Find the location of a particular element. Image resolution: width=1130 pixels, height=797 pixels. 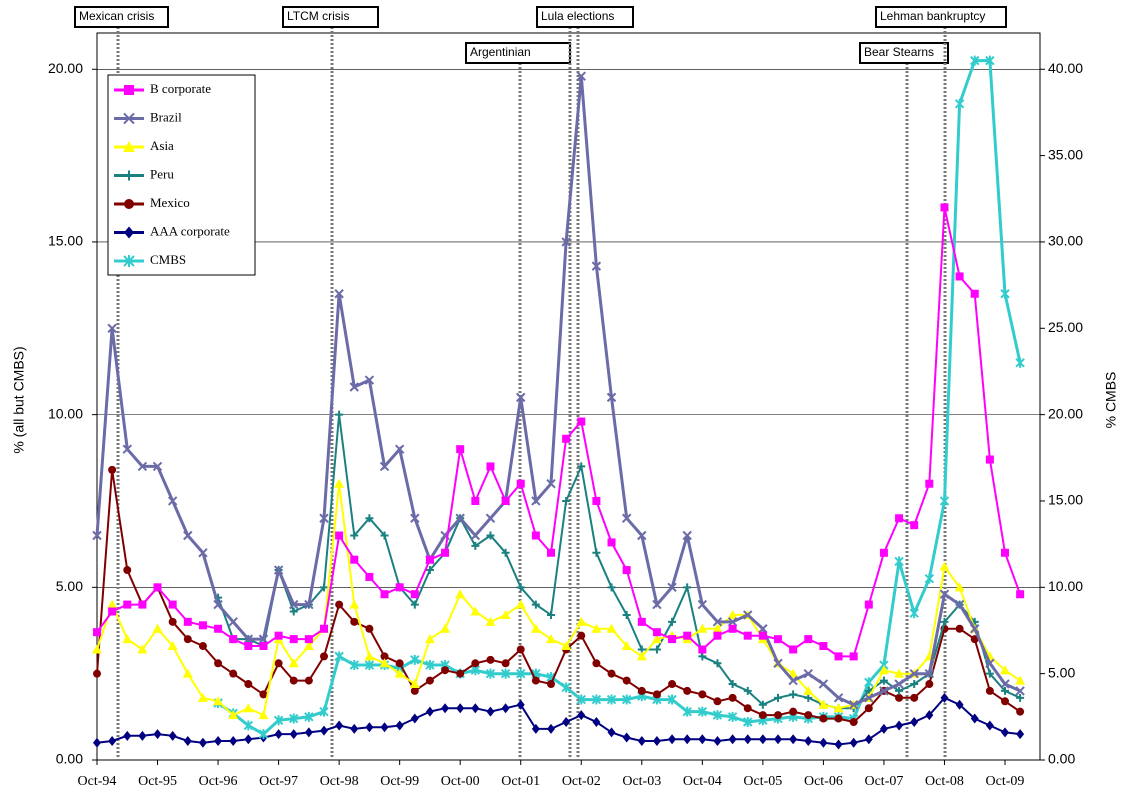

annotation: Mexican crisis is located at coordinates (116, 16).